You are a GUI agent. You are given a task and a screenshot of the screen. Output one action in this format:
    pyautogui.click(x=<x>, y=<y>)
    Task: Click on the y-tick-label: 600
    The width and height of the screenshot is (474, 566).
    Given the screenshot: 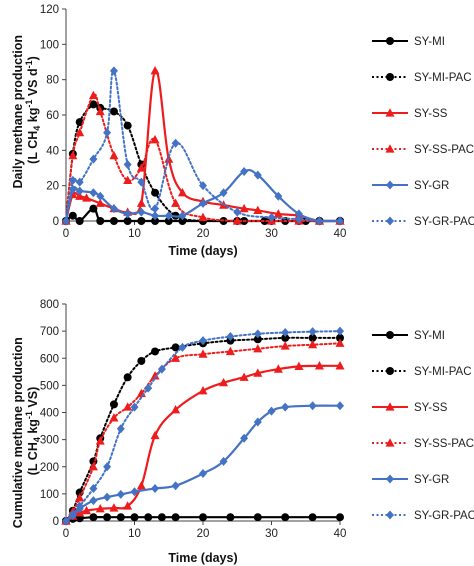 What is the action you would take?
    pyautogui.click(x=49, y=359)
    